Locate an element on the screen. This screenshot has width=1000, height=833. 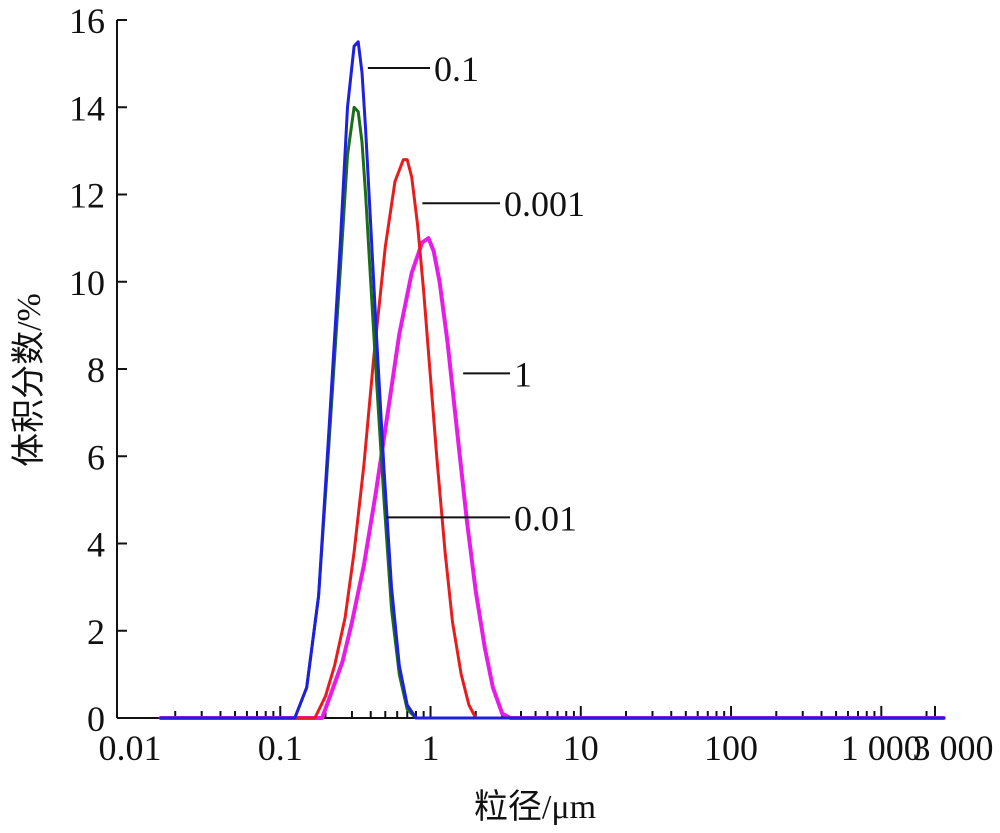
y-tick-label: 10 is located at coordinates (87, 283).